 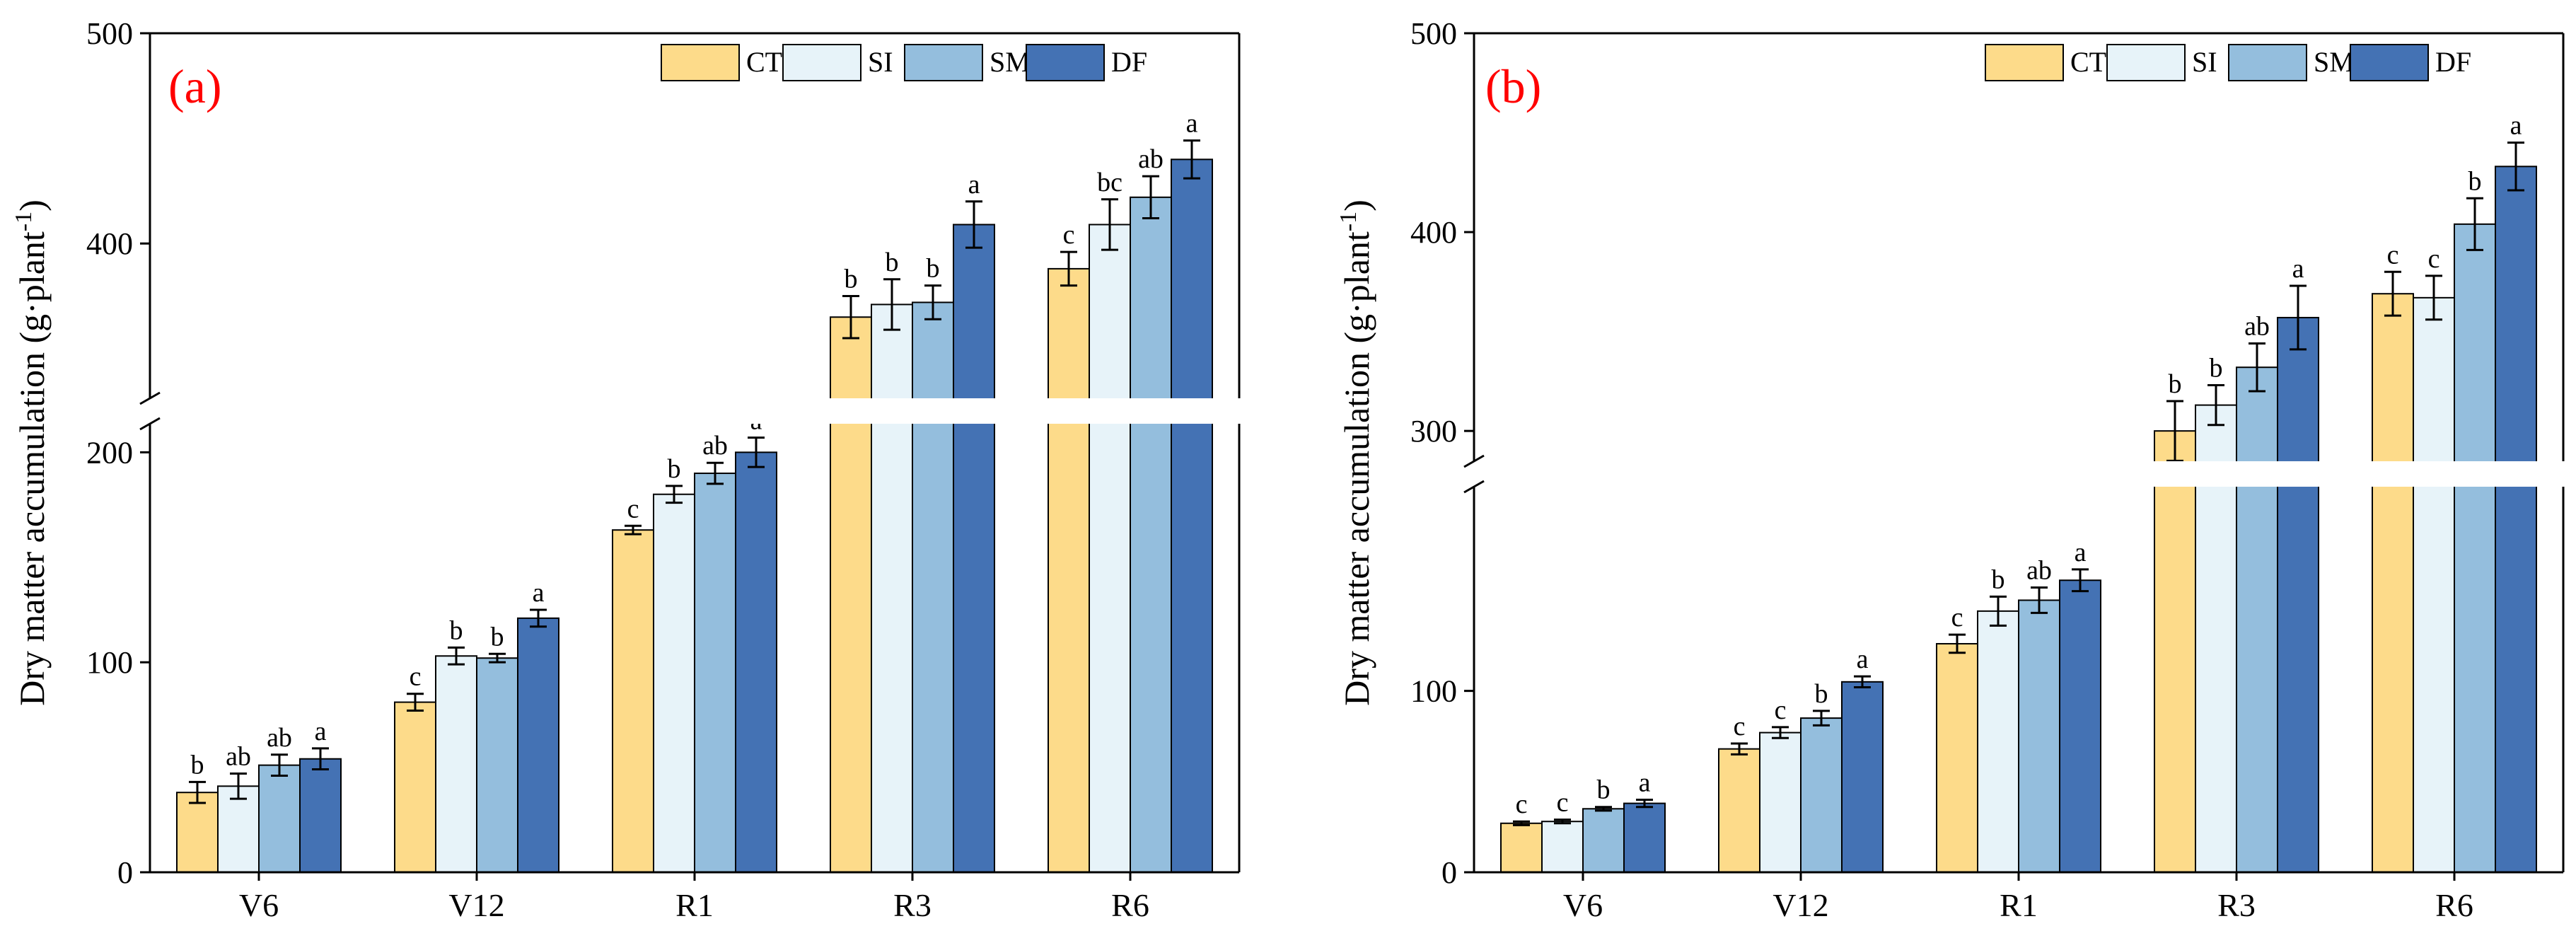 I want to click on legend-label-CT: CT, so click(x=764, y=62).